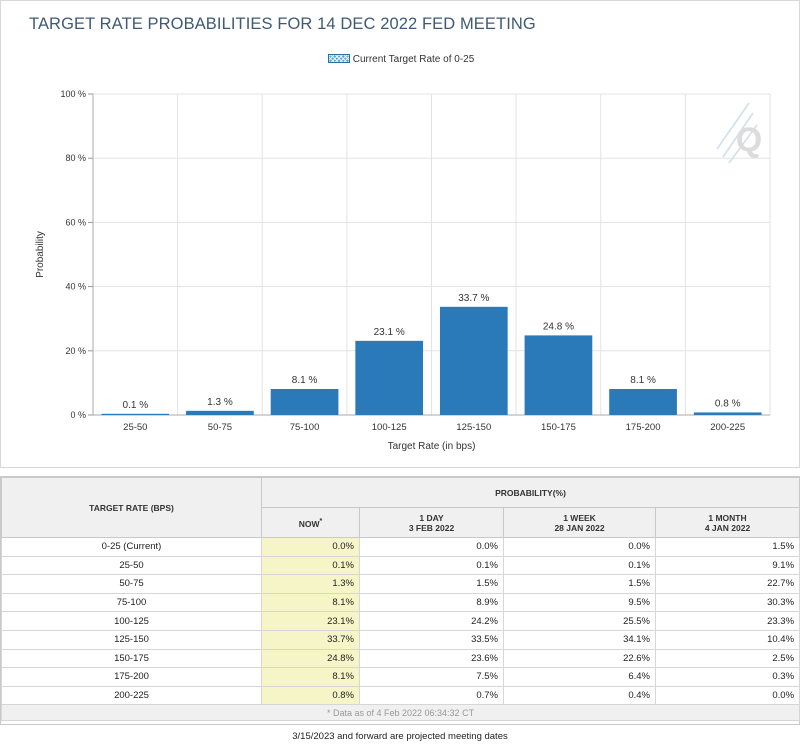  What do you see at coordinates (432, 446) in the screenshot?
I see `x-axis-title: Target Rate (in bps)` at bounding box center [432, 446].